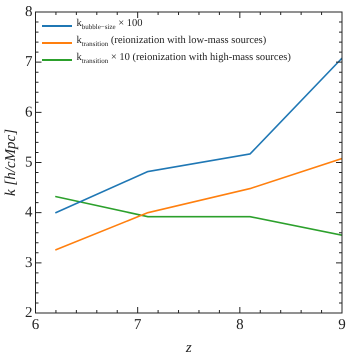  What do you see at coordinates (171, 42) in the screenshot?
I see `legend-label: k$_{transition}$ (reionization with low-mass sources)` at bounding box center [171, 42].